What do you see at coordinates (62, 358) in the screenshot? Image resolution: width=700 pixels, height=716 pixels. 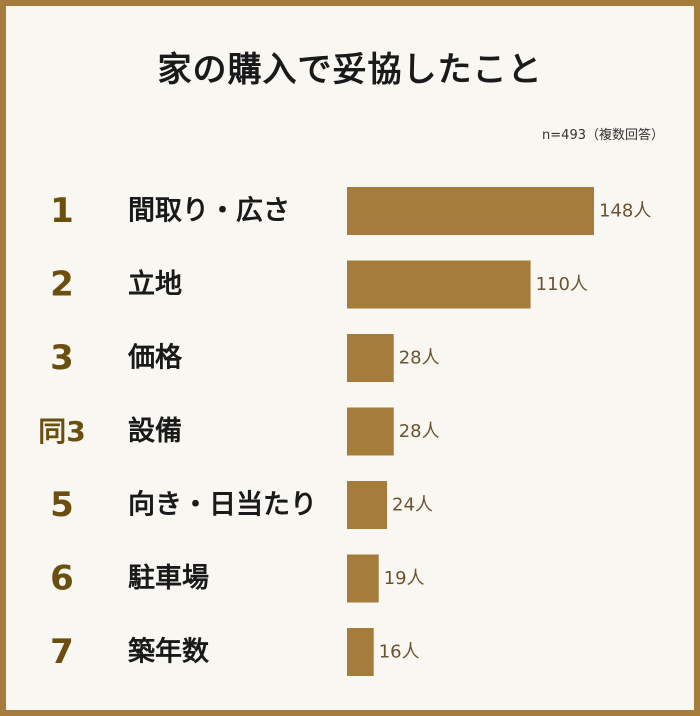 I see `rank-label: 3` at bounding box center [62, 358].